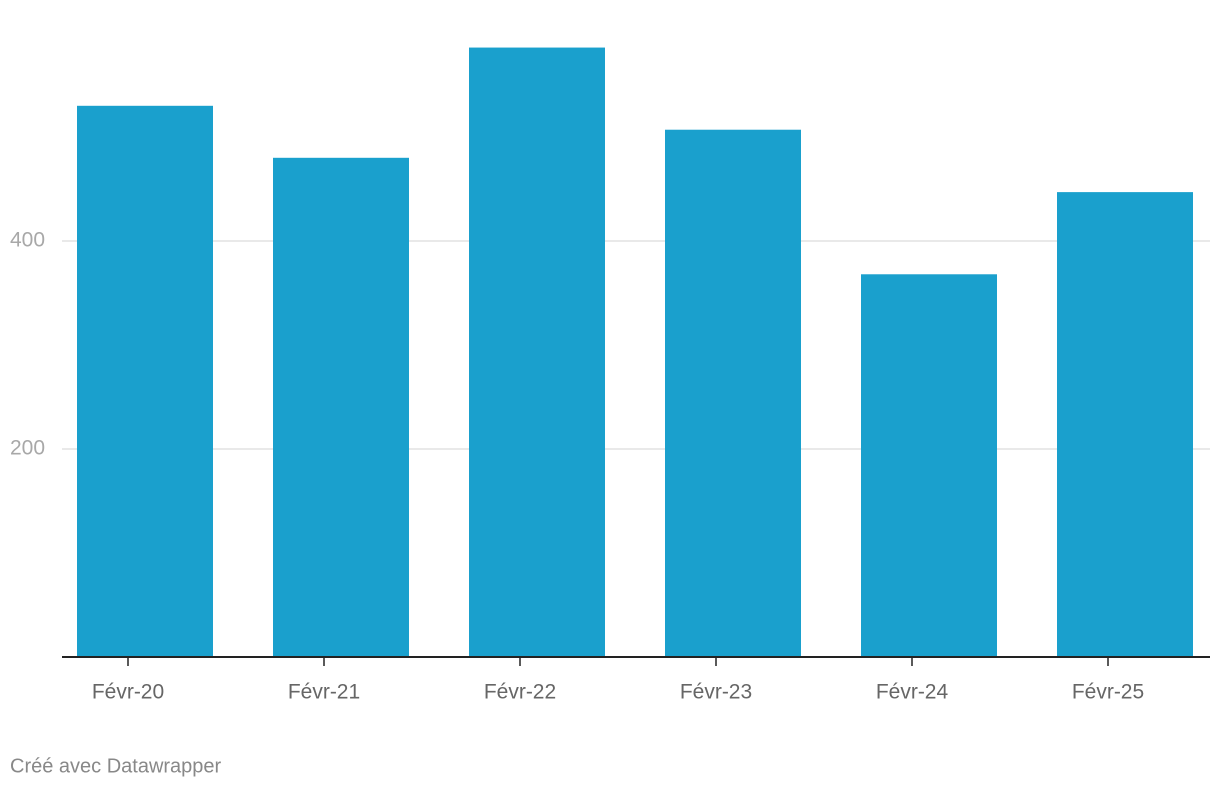  I want to click on x-tick-label: Févr-20, so click(128, 692).